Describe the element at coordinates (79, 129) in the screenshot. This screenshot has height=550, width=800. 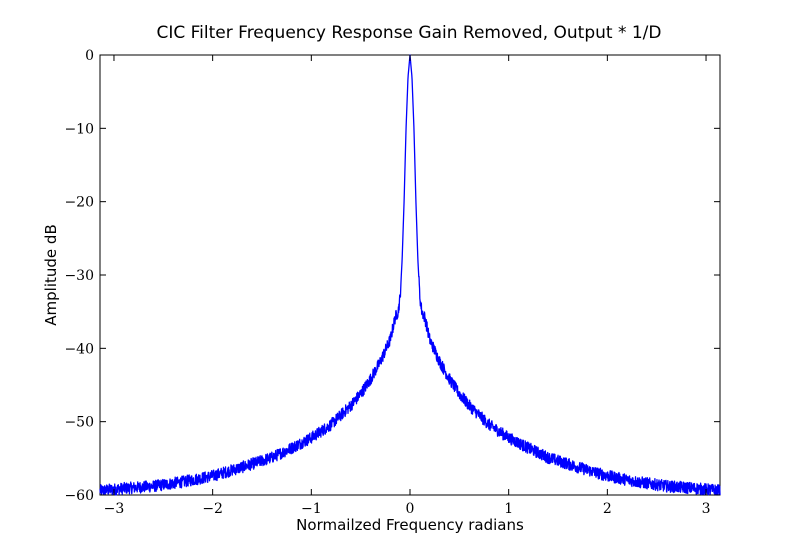
I see `y-tick-label: −10` at that location.